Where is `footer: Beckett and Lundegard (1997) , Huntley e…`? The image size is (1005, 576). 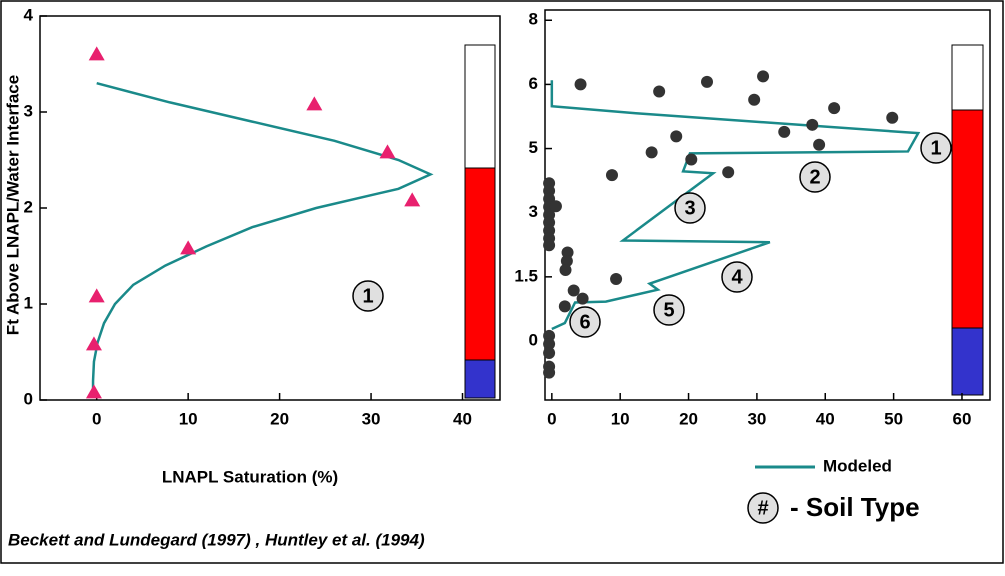
footer: Beckett and Lundegard (1997) , Huntley e… is located at coordinates (216, 539).